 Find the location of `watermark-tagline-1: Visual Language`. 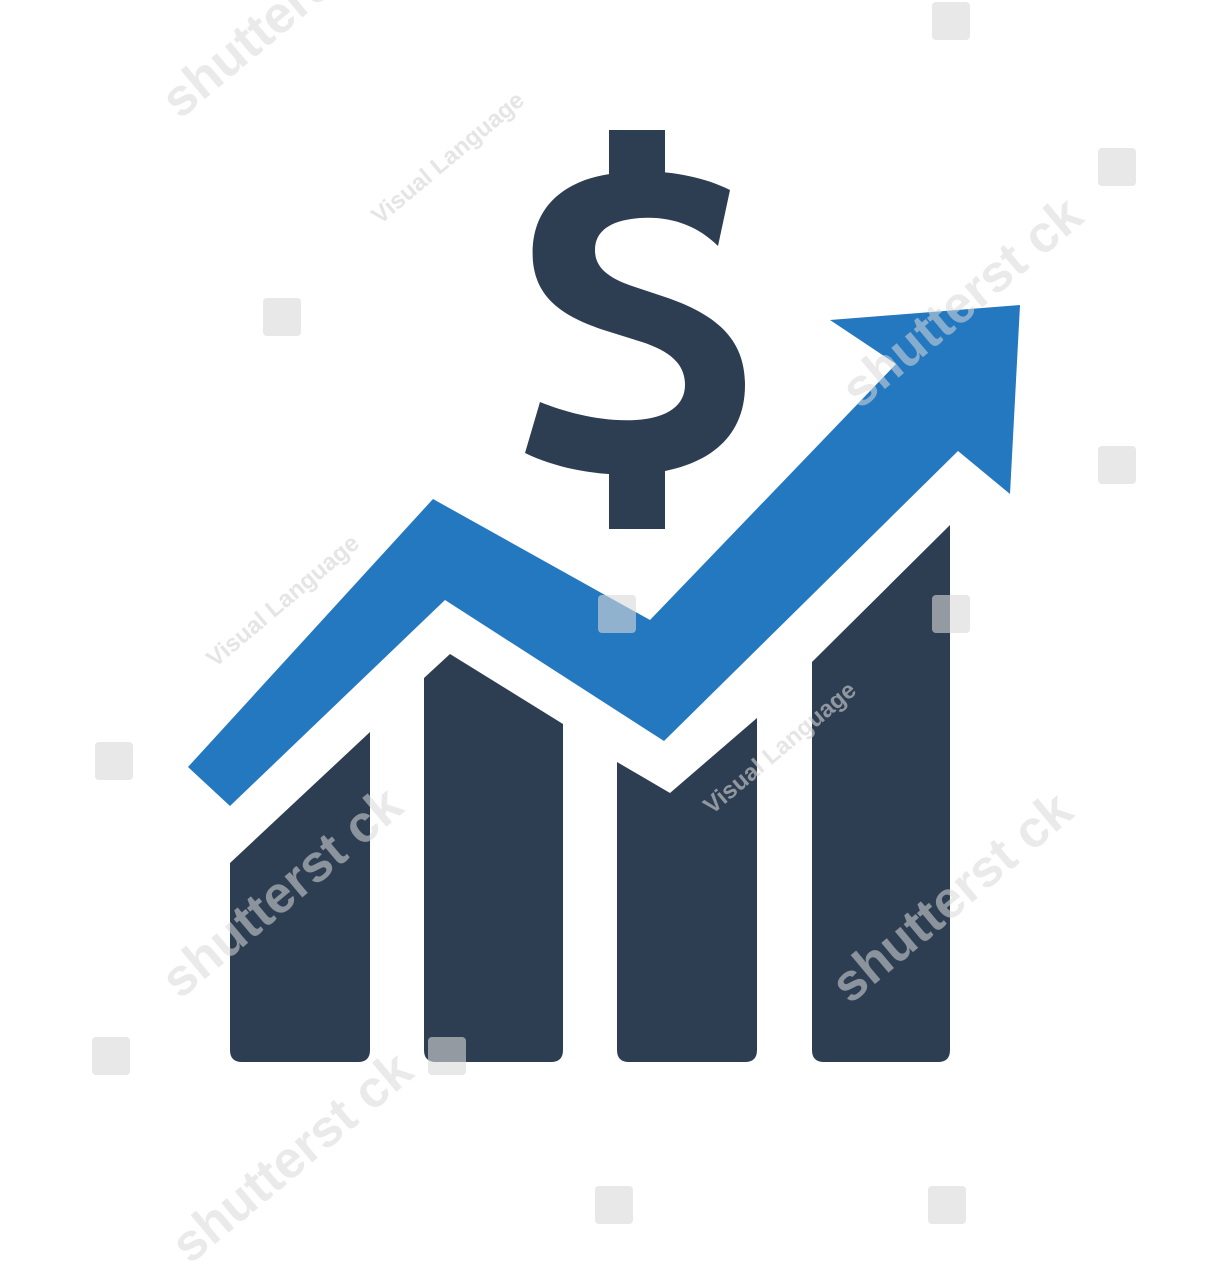

watermark-tagline-1: Visual Language is located at coordinates (448, 158).